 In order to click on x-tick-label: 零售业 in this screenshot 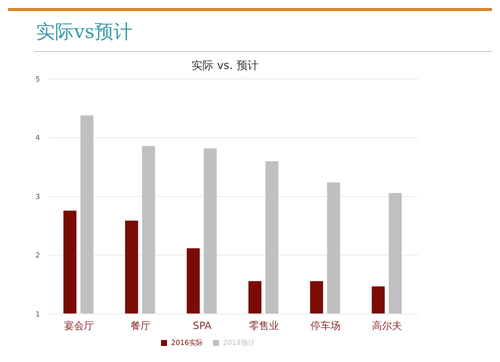, I will do `click(263, 326)`.